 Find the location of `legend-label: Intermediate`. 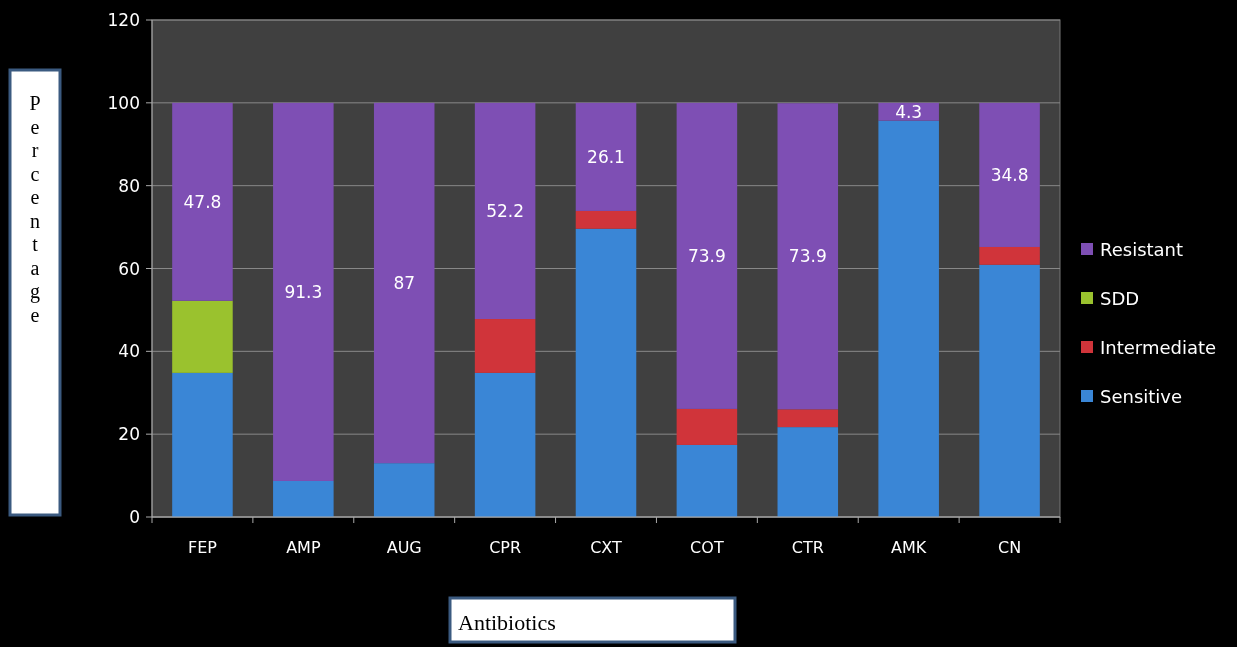

legend-label: Intermediate is located at coordinates (1158, 347).